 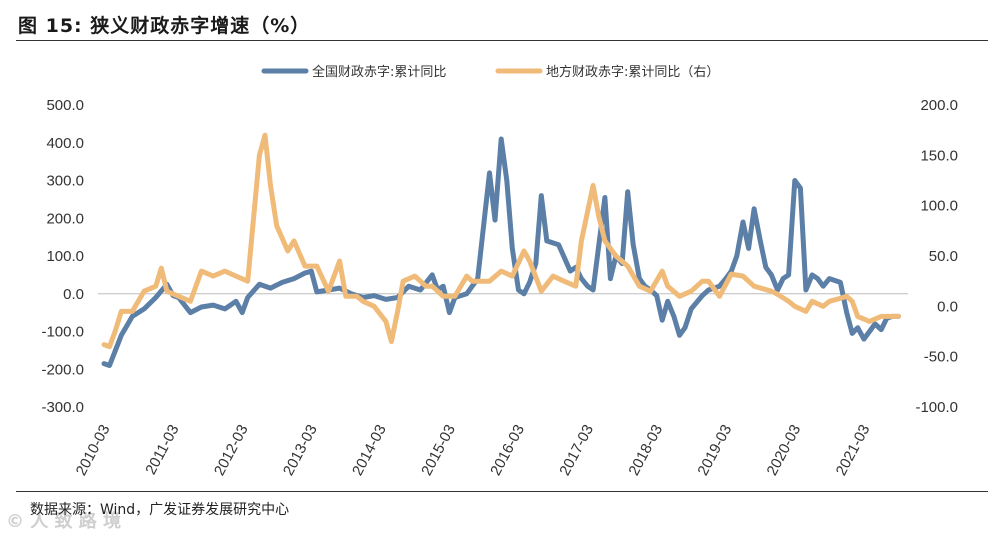 What do you see at coordinates (576, 450) in the screenshot?
I see `x-axis-tick-label: 2017-03` at bounding box center [576, 450].